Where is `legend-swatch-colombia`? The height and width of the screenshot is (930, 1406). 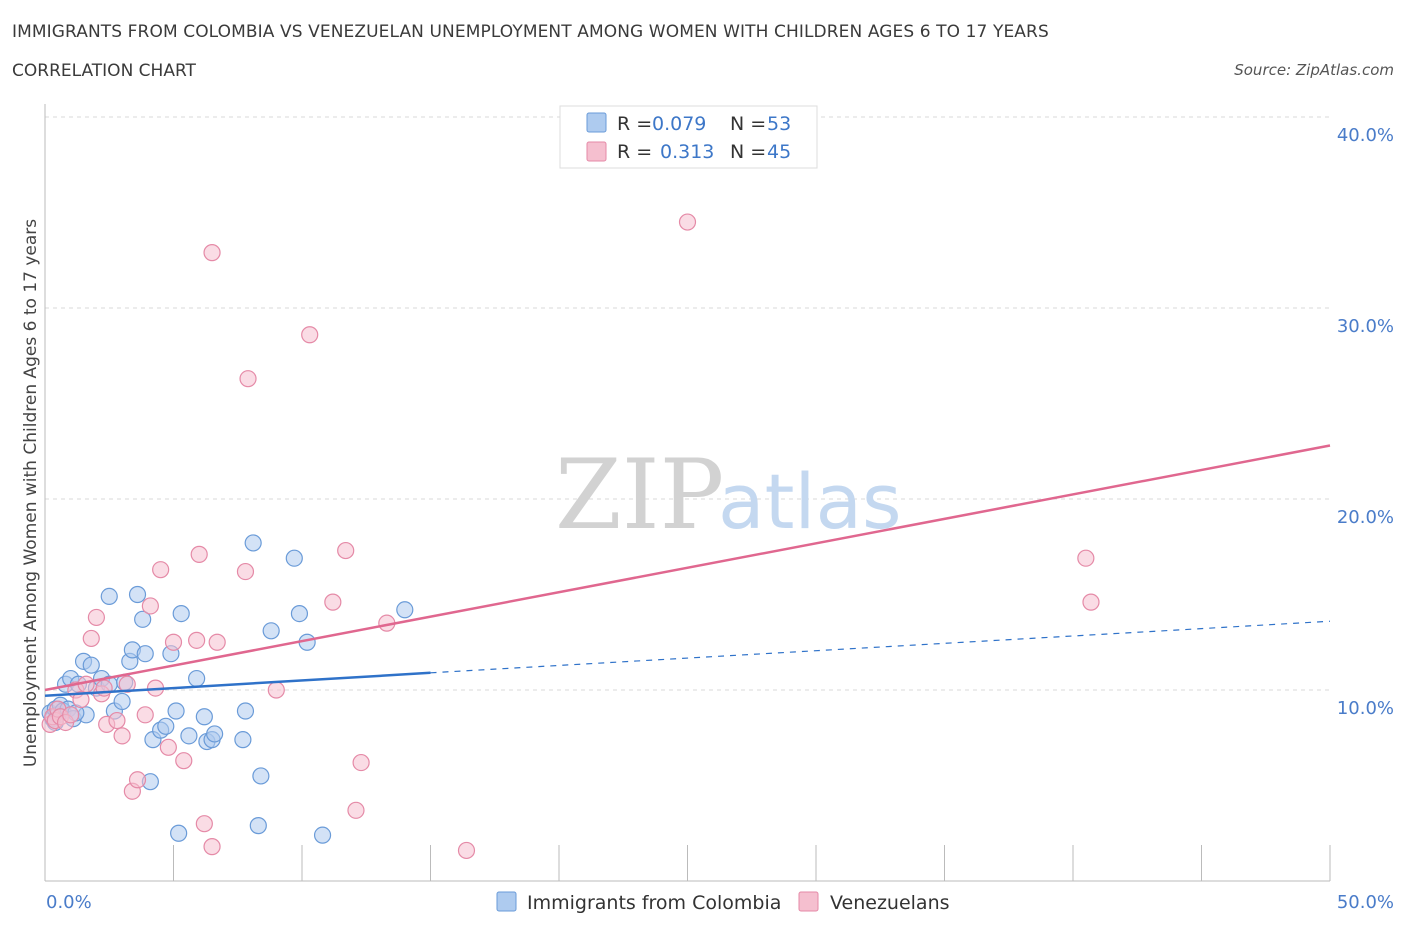
legend-swatch-colombia is located at coordinates (596, 122).